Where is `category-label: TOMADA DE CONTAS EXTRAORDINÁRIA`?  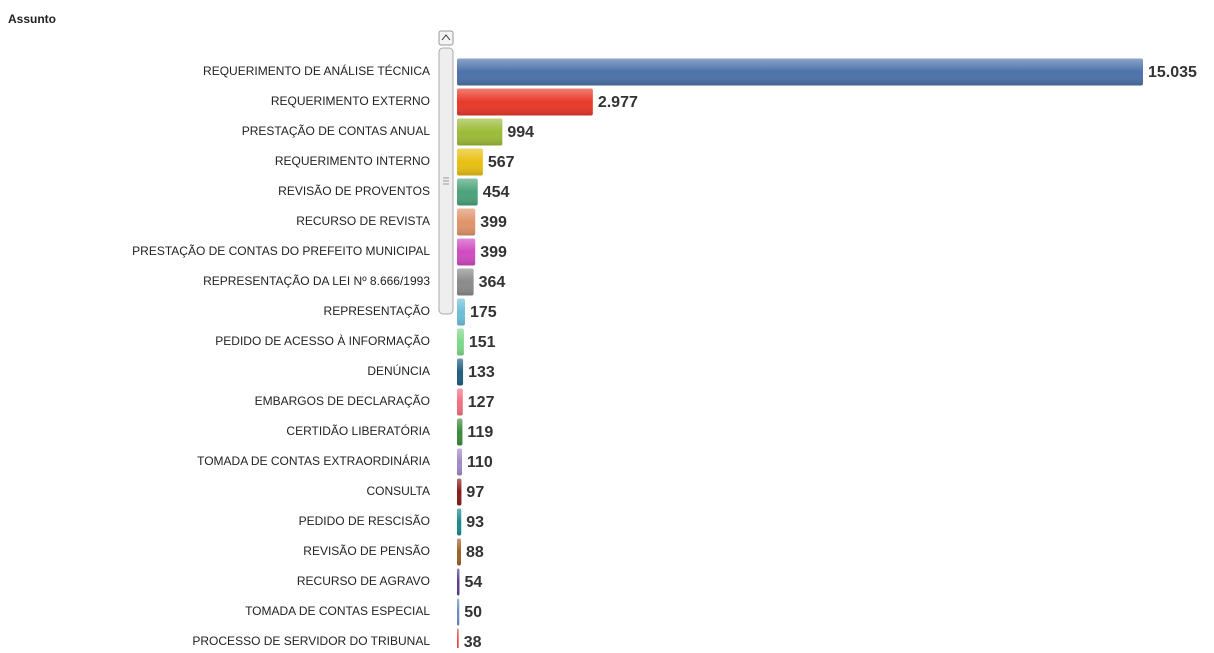 category-label: TOMADA DE CONTAS EXTRAORDINÁRIA is located at coordinates (313, 460).